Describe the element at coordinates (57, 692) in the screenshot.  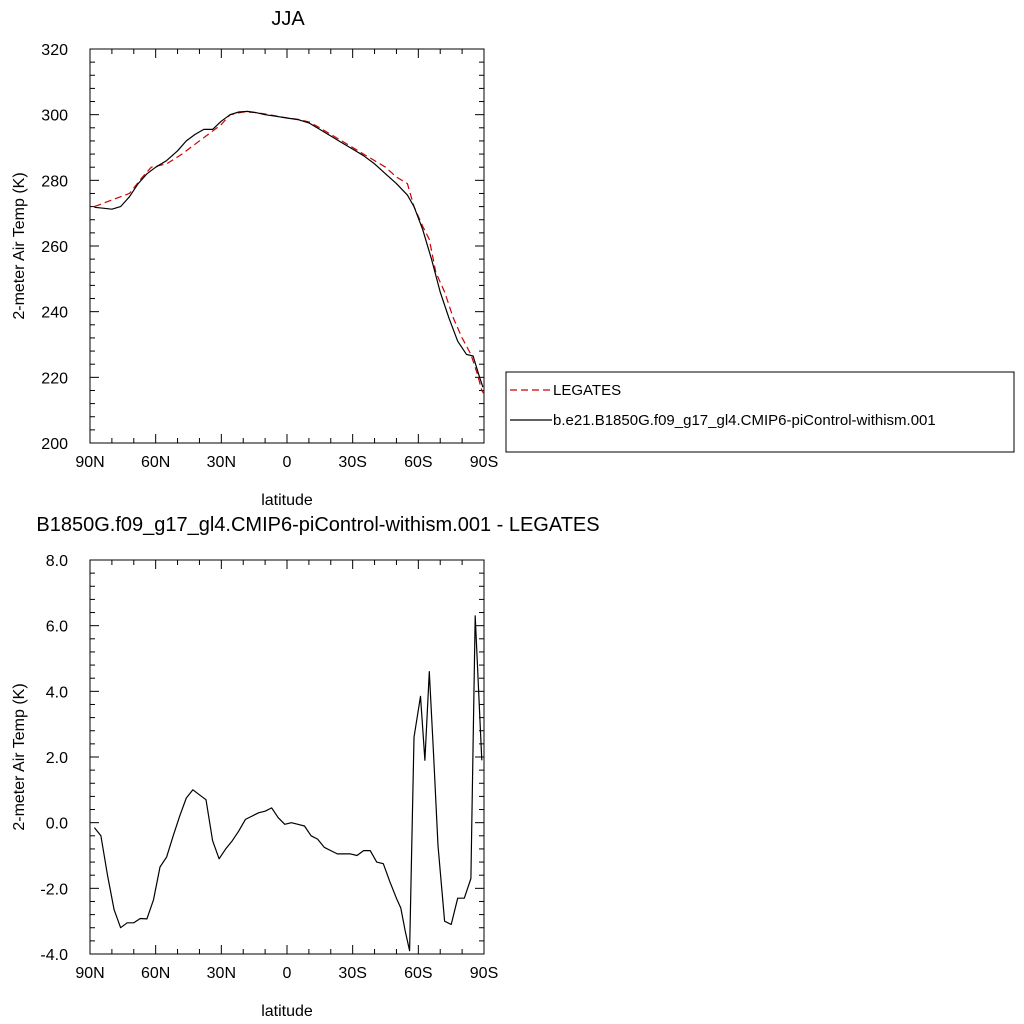
I see `y-tick-label: 4.0` at that location.